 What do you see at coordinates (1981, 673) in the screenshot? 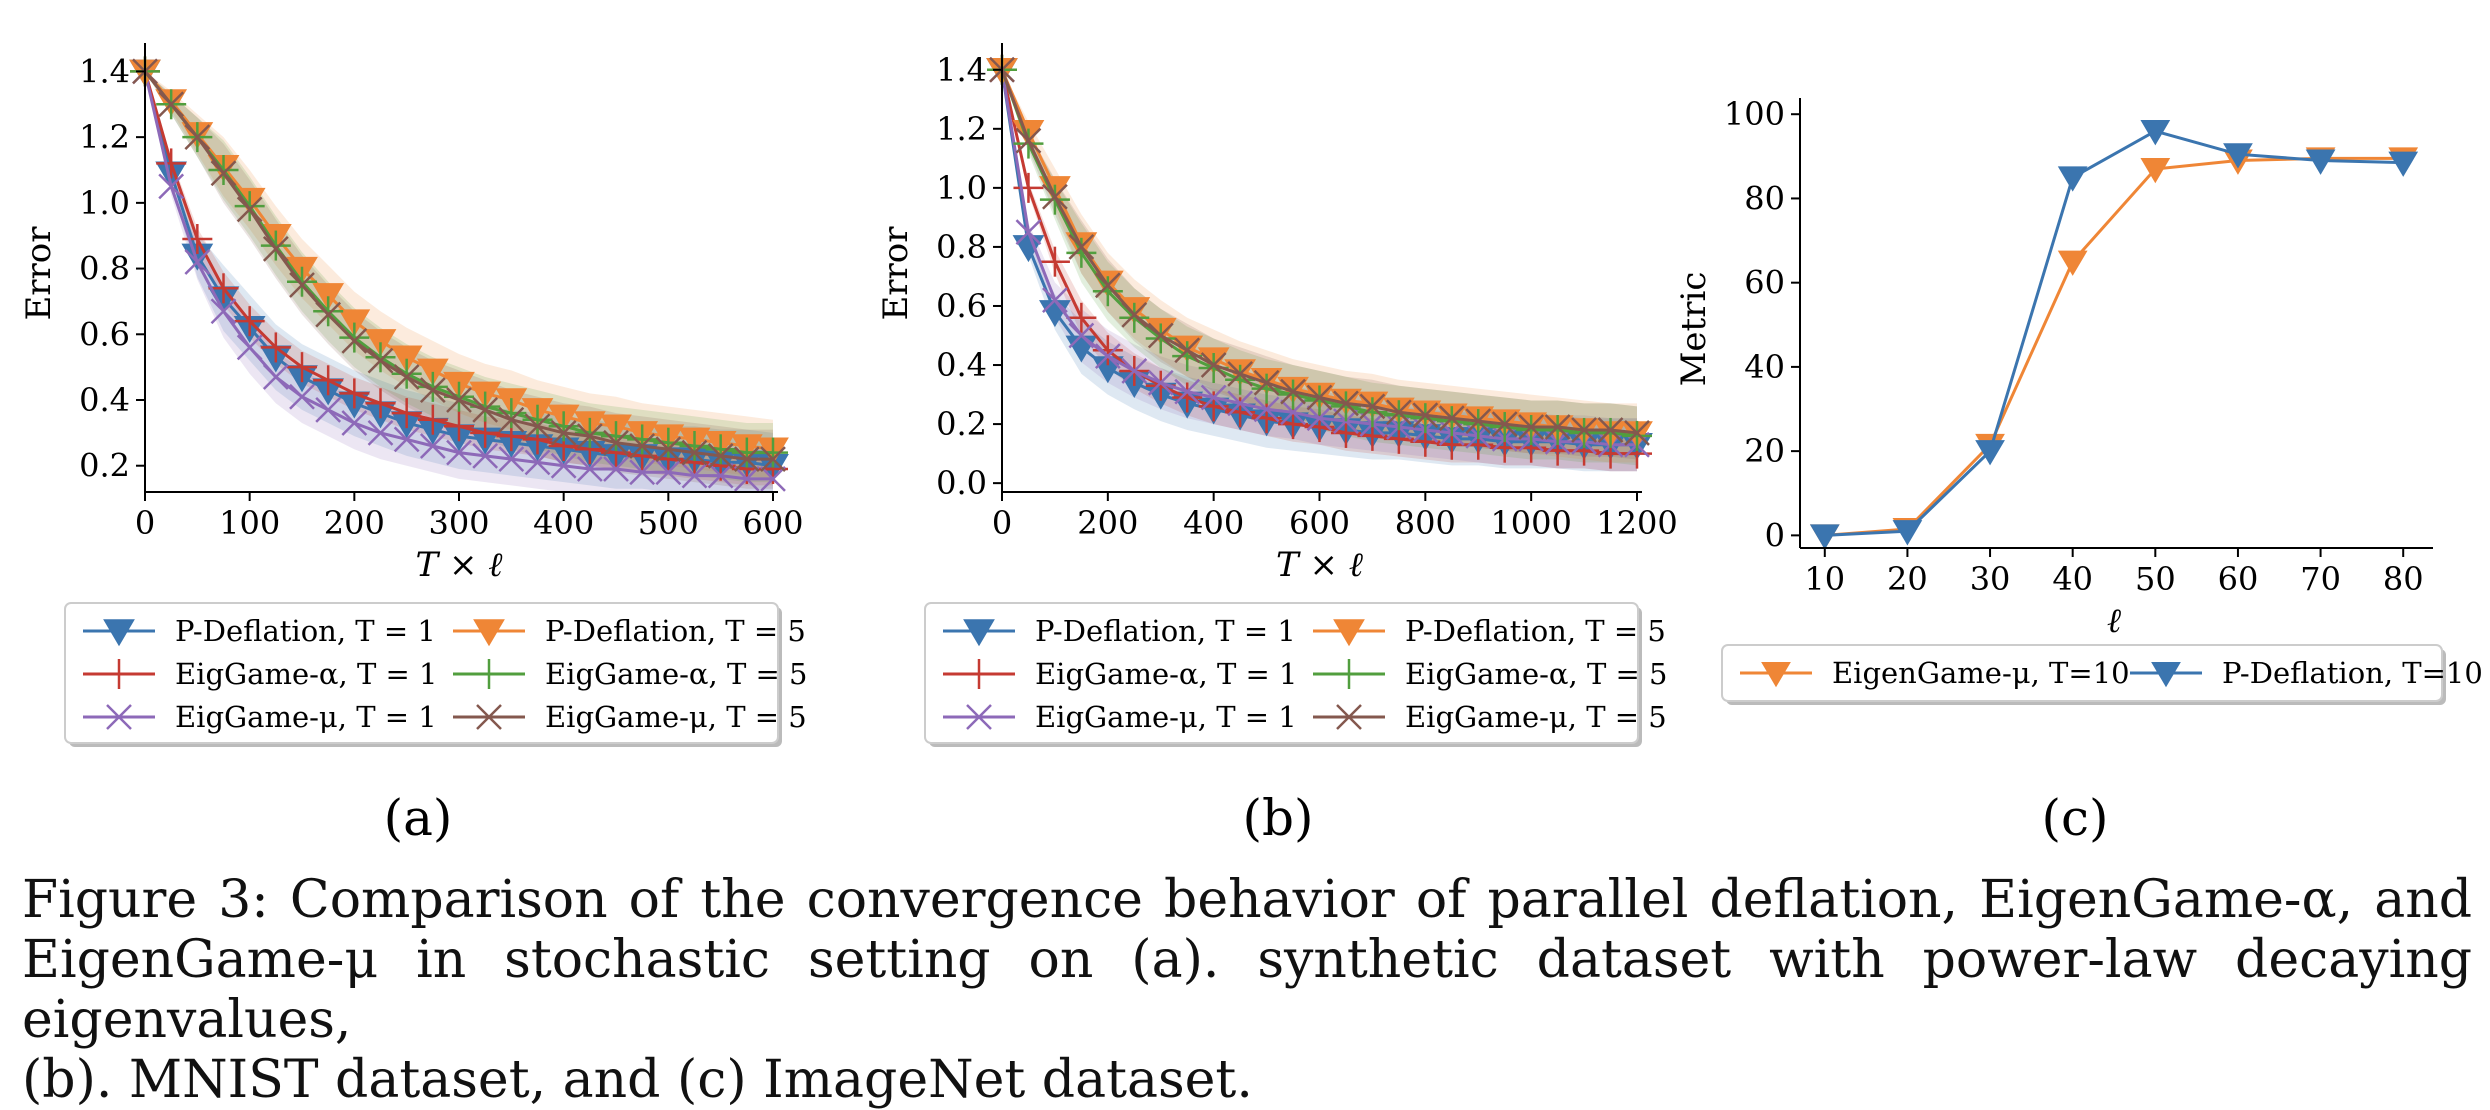
I see `legend-entry: EigenGame-μ, T=10` at bounding box center [1981, 673].